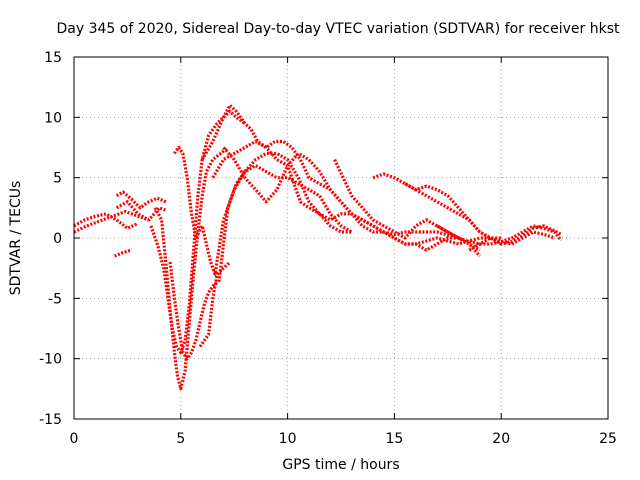 This screenshot has width=640, height=480. What do you see at coordinates (260, 256) in the screenshot?
I see `series-sat-g` at bounding box center [260, 256].